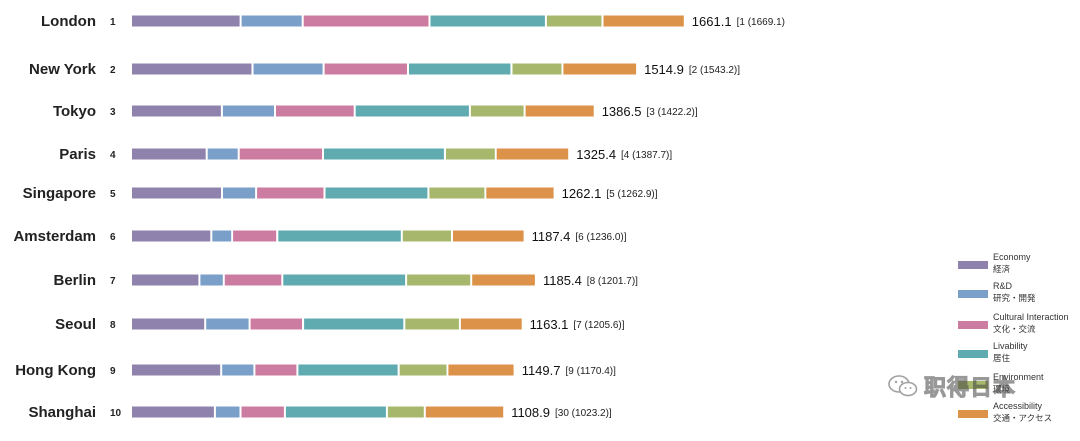  Describe the element at coordinates (1014, 329) in the screenshot. I see `legend-label-jp: 文化・交流` at that location.